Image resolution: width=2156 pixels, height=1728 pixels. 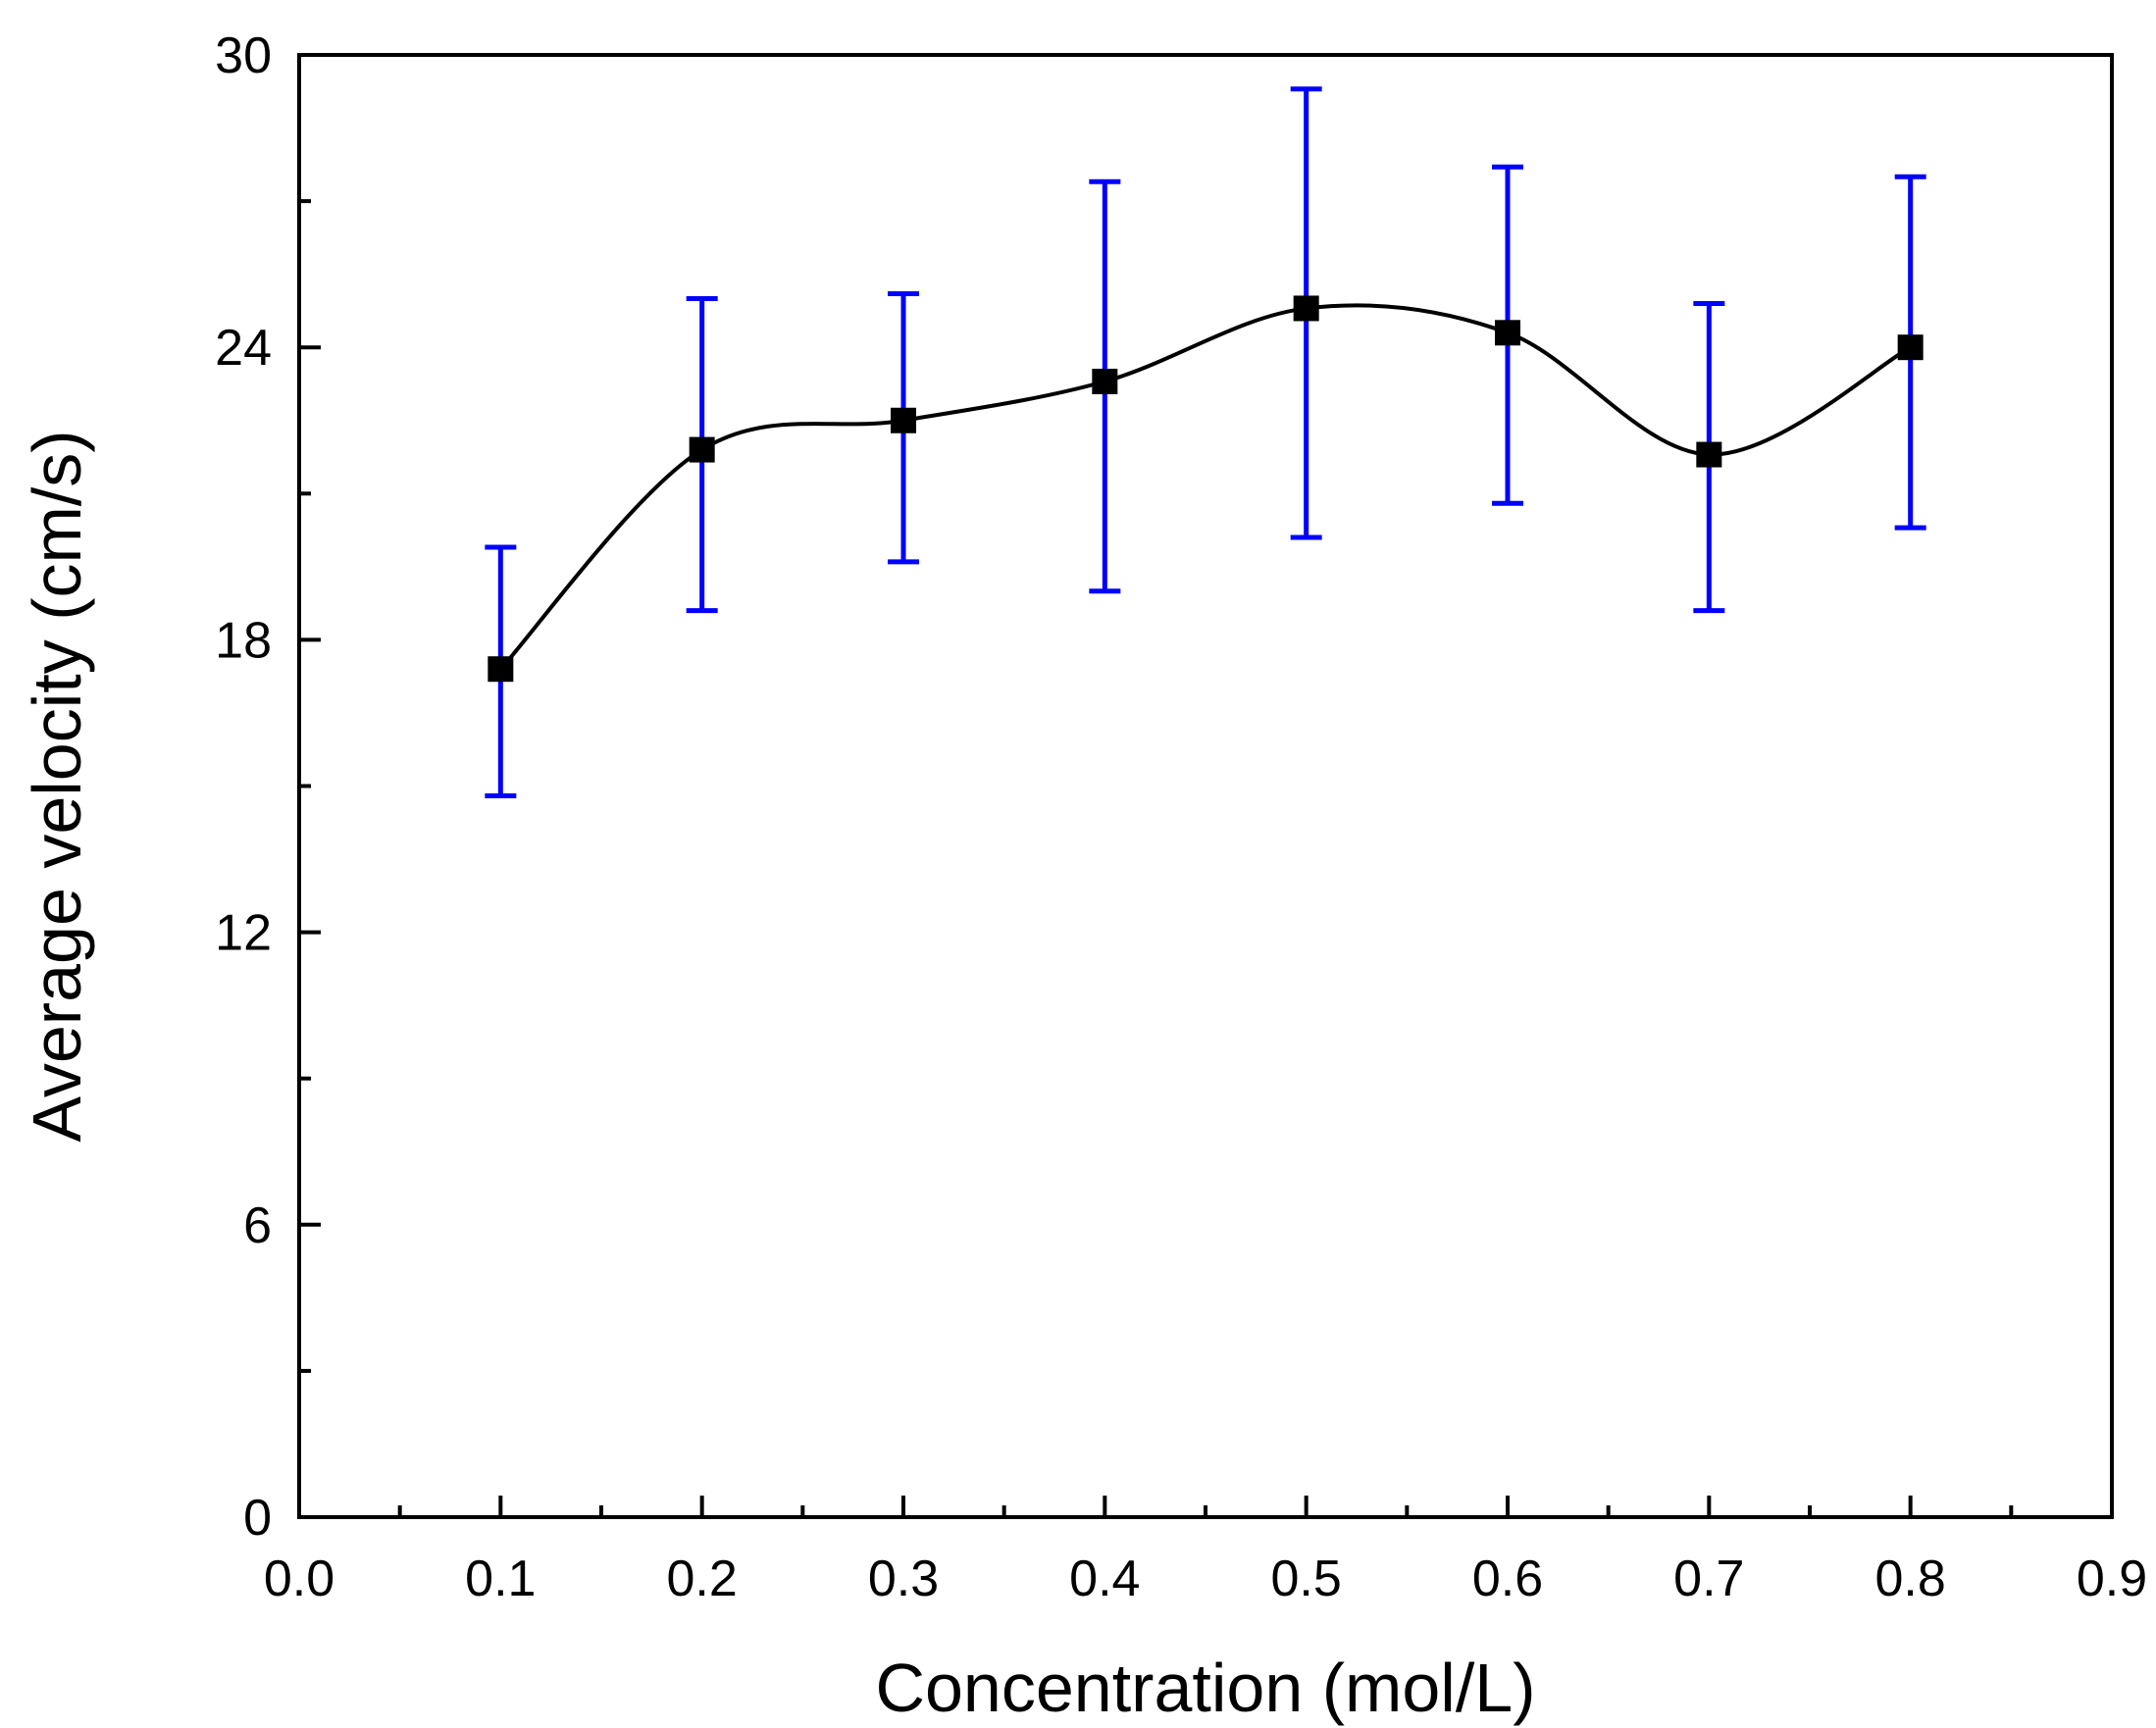 What do you see at coordinates (1104, 1578) in the screenshot?
I see `x-tick-label: 0.4` at bounding box center [1104, 1578].